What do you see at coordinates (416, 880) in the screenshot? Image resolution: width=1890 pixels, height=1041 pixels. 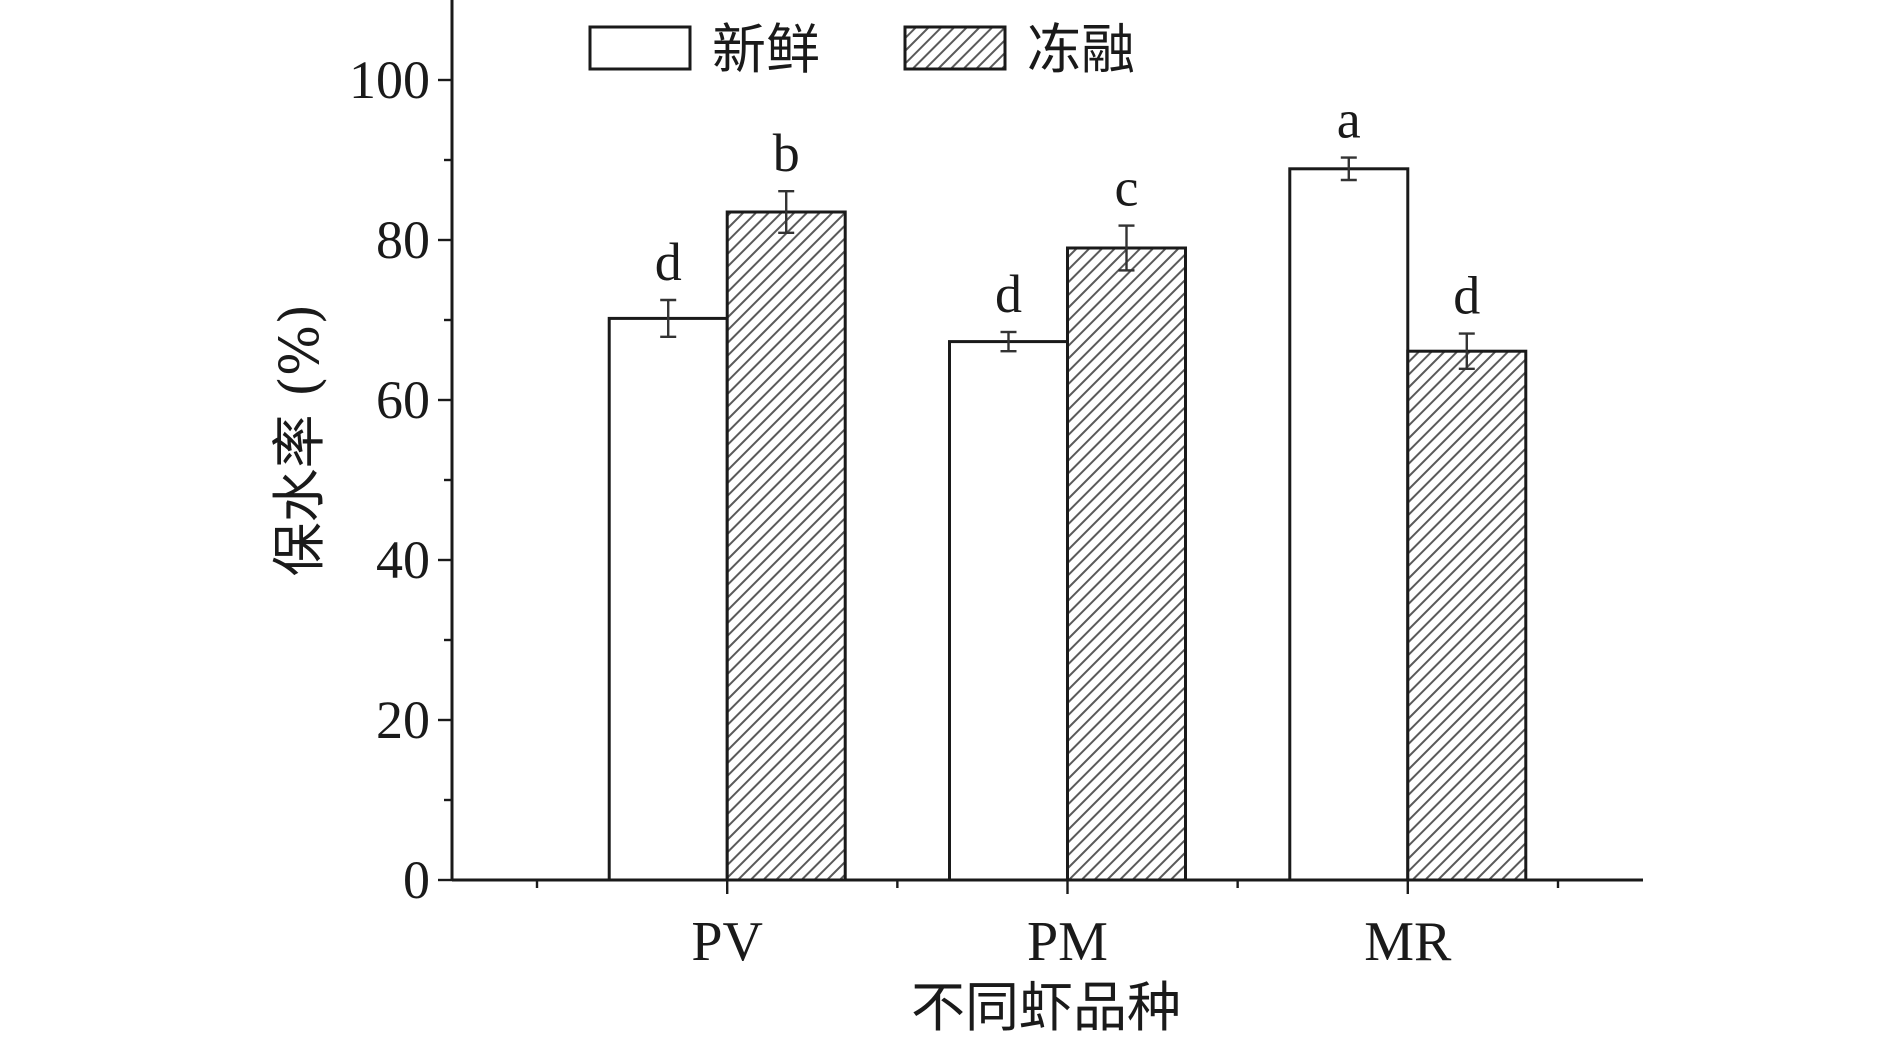 I see `y-tick-label: 0` at bounding box center [416, 880].